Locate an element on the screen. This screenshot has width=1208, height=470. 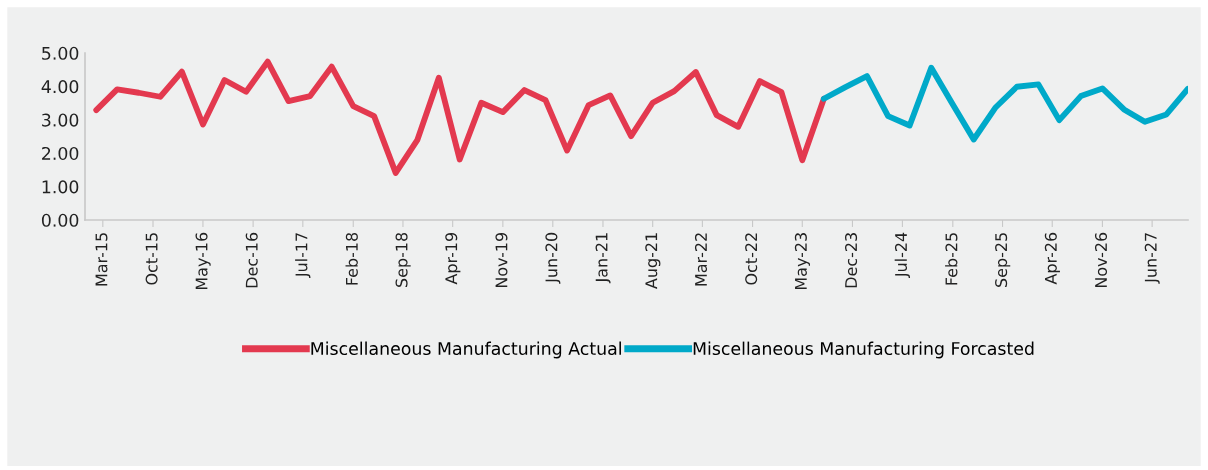
x-tick-label: May-16 is located at coordinates (203, 261).